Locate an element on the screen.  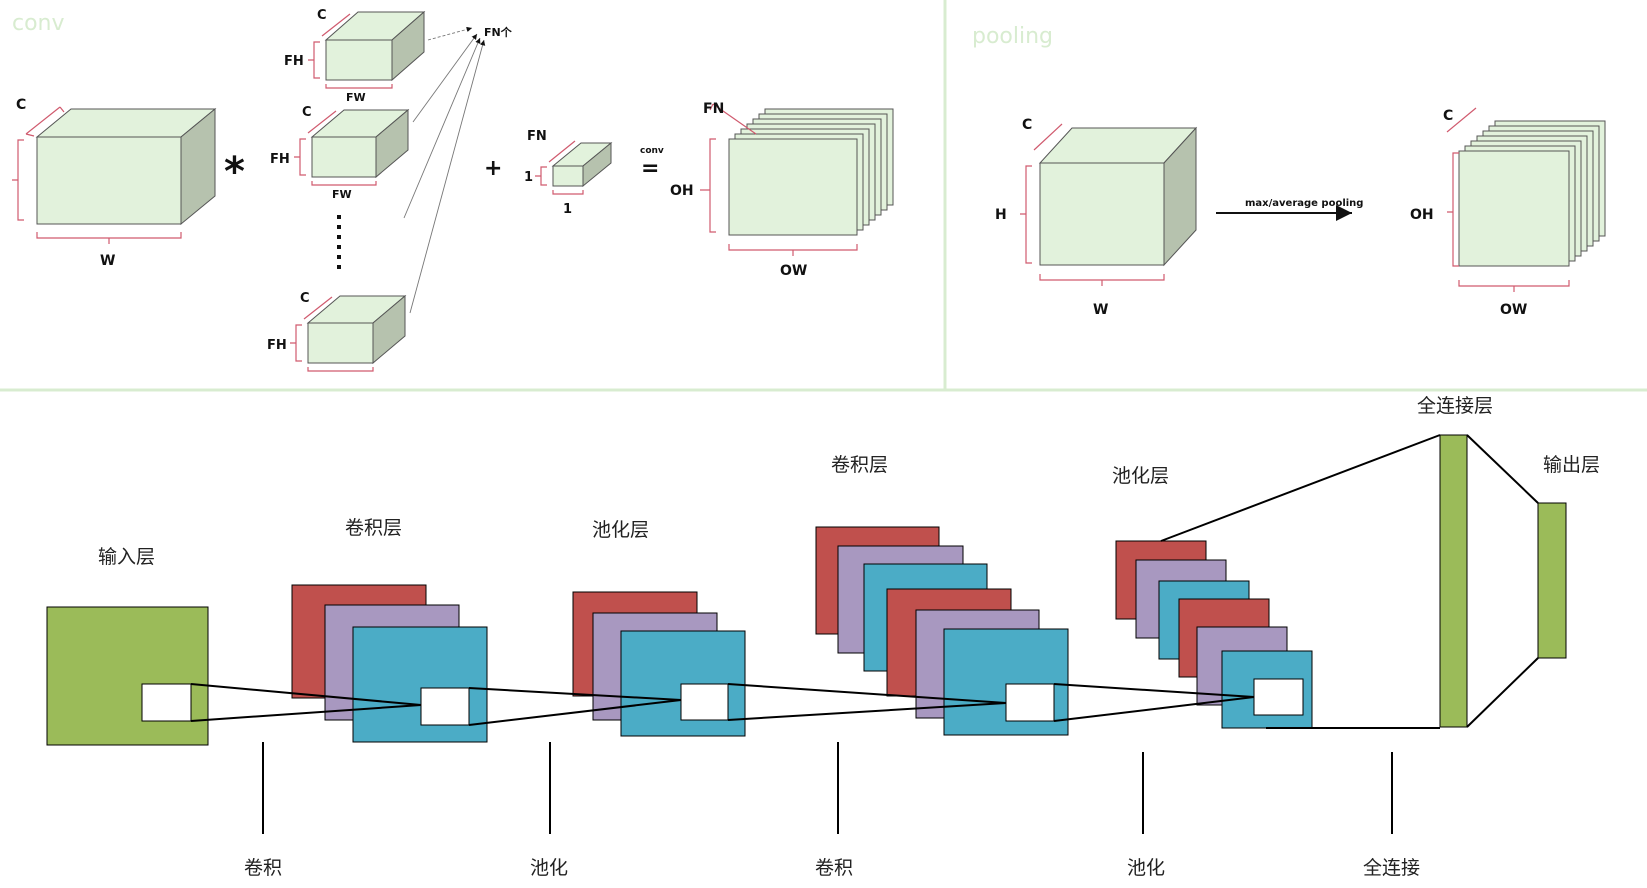
filter-2-fw-label: FW is located at coordinates (342, 194).